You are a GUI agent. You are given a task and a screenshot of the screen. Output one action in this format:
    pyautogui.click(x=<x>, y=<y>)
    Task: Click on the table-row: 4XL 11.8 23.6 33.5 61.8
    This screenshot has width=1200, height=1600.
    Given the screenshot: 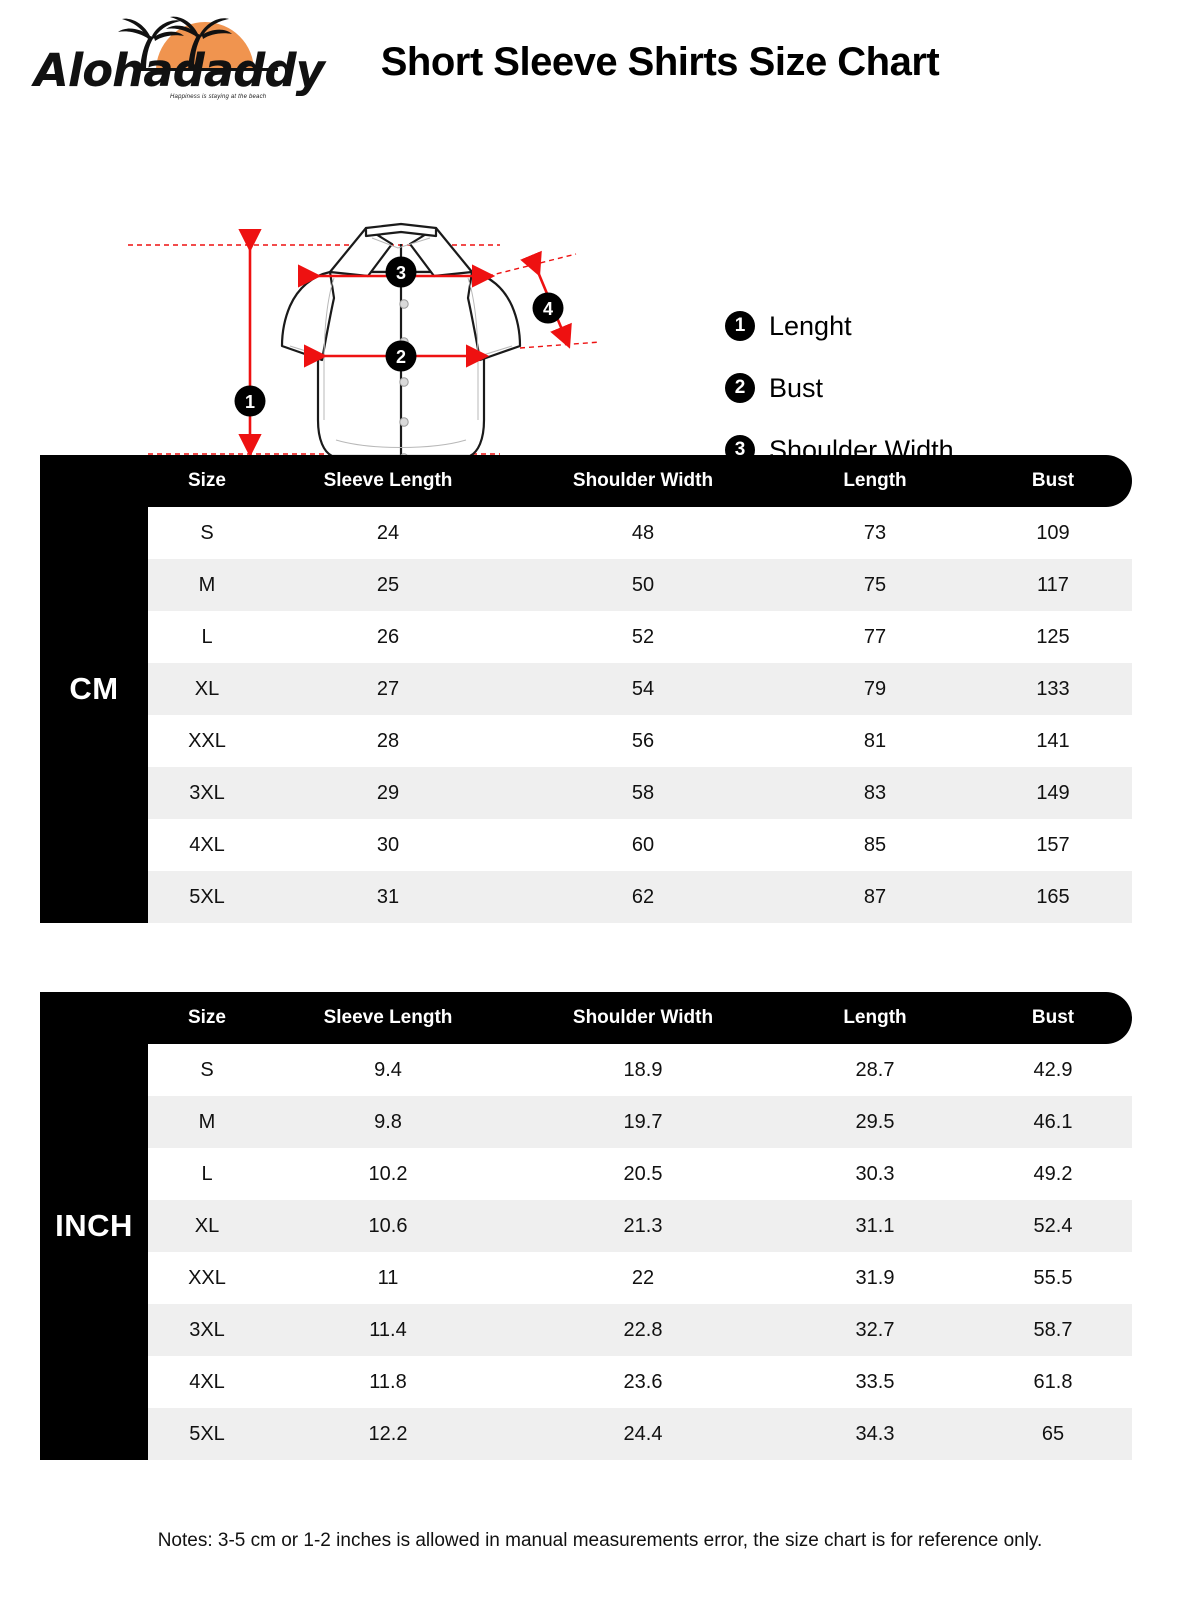 What is the action you would take?
    pyautogui.click(x=640, y=1382)
    